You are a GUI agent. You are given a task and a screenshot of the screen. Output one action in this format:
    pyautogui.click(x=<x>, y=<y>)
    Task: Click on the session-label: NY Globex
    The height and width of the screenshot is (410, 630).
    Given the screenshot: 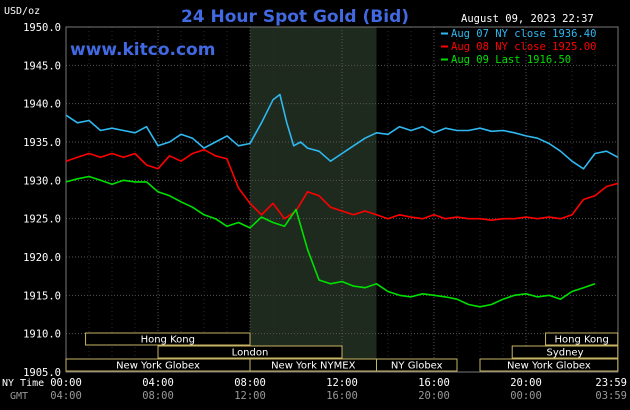 What is the action you would take?
    pyautogui.click(x=417, y=366)
    